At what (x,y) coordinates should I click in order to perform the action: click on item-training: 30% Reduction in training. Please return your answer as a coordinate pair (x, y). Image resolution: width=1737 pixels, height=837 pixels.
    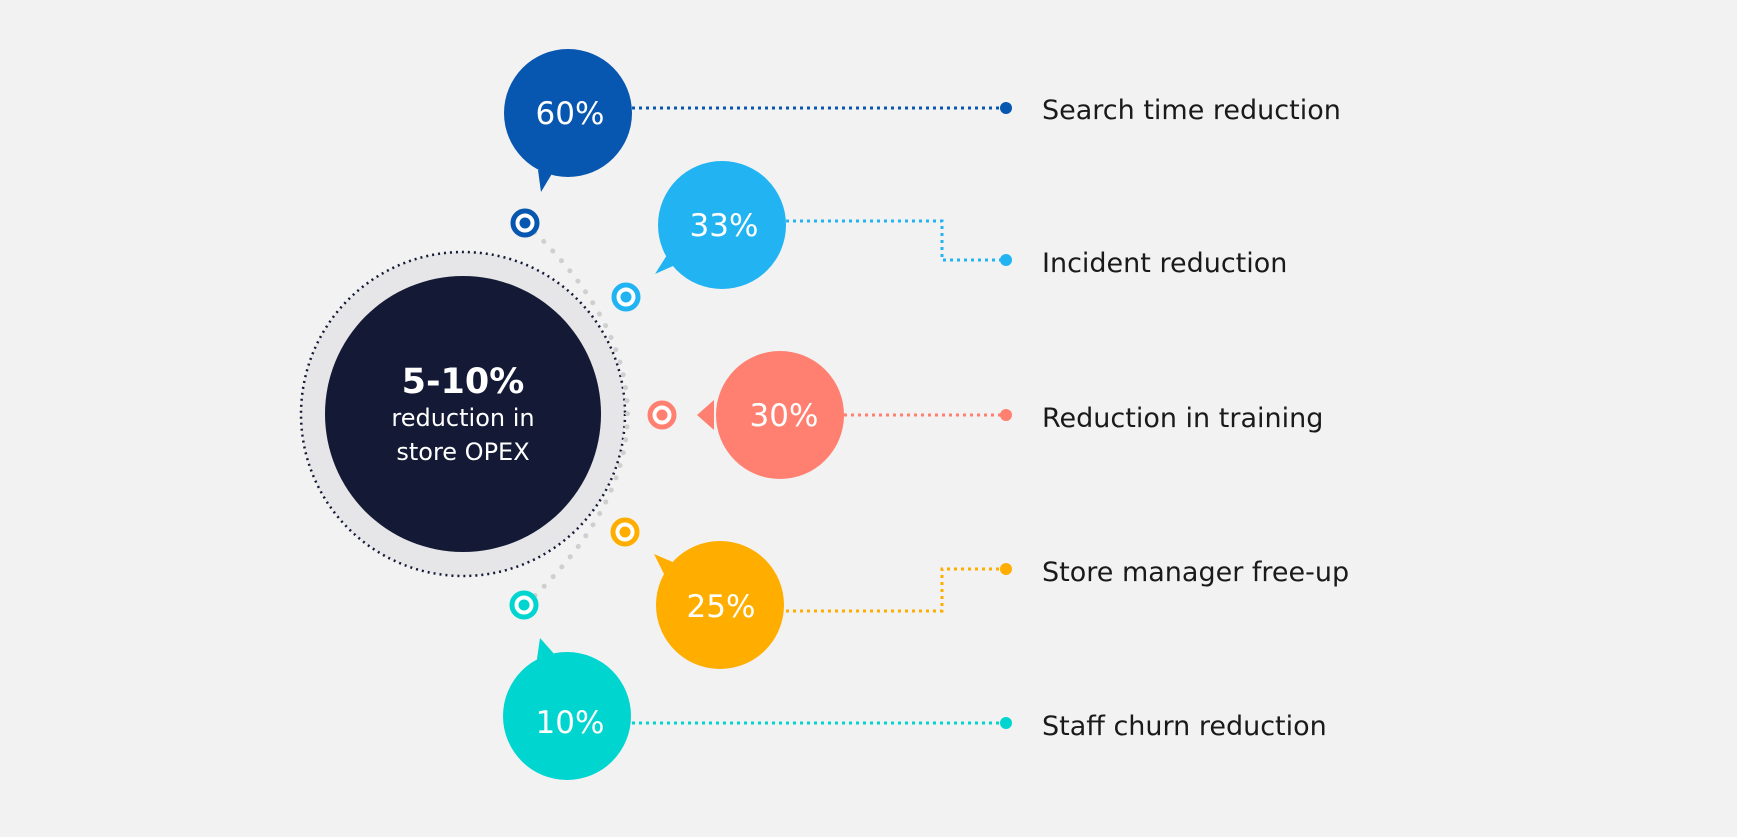
    Looking at the image, I should click on (985, 415).